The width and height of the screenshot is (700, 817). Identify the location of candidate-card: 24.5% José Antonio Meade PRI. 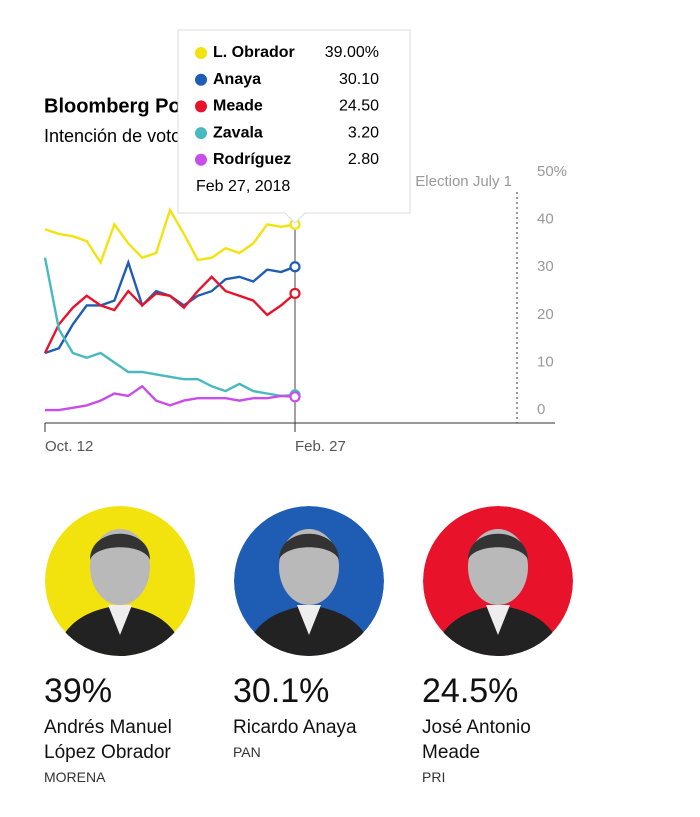
(509, 645).